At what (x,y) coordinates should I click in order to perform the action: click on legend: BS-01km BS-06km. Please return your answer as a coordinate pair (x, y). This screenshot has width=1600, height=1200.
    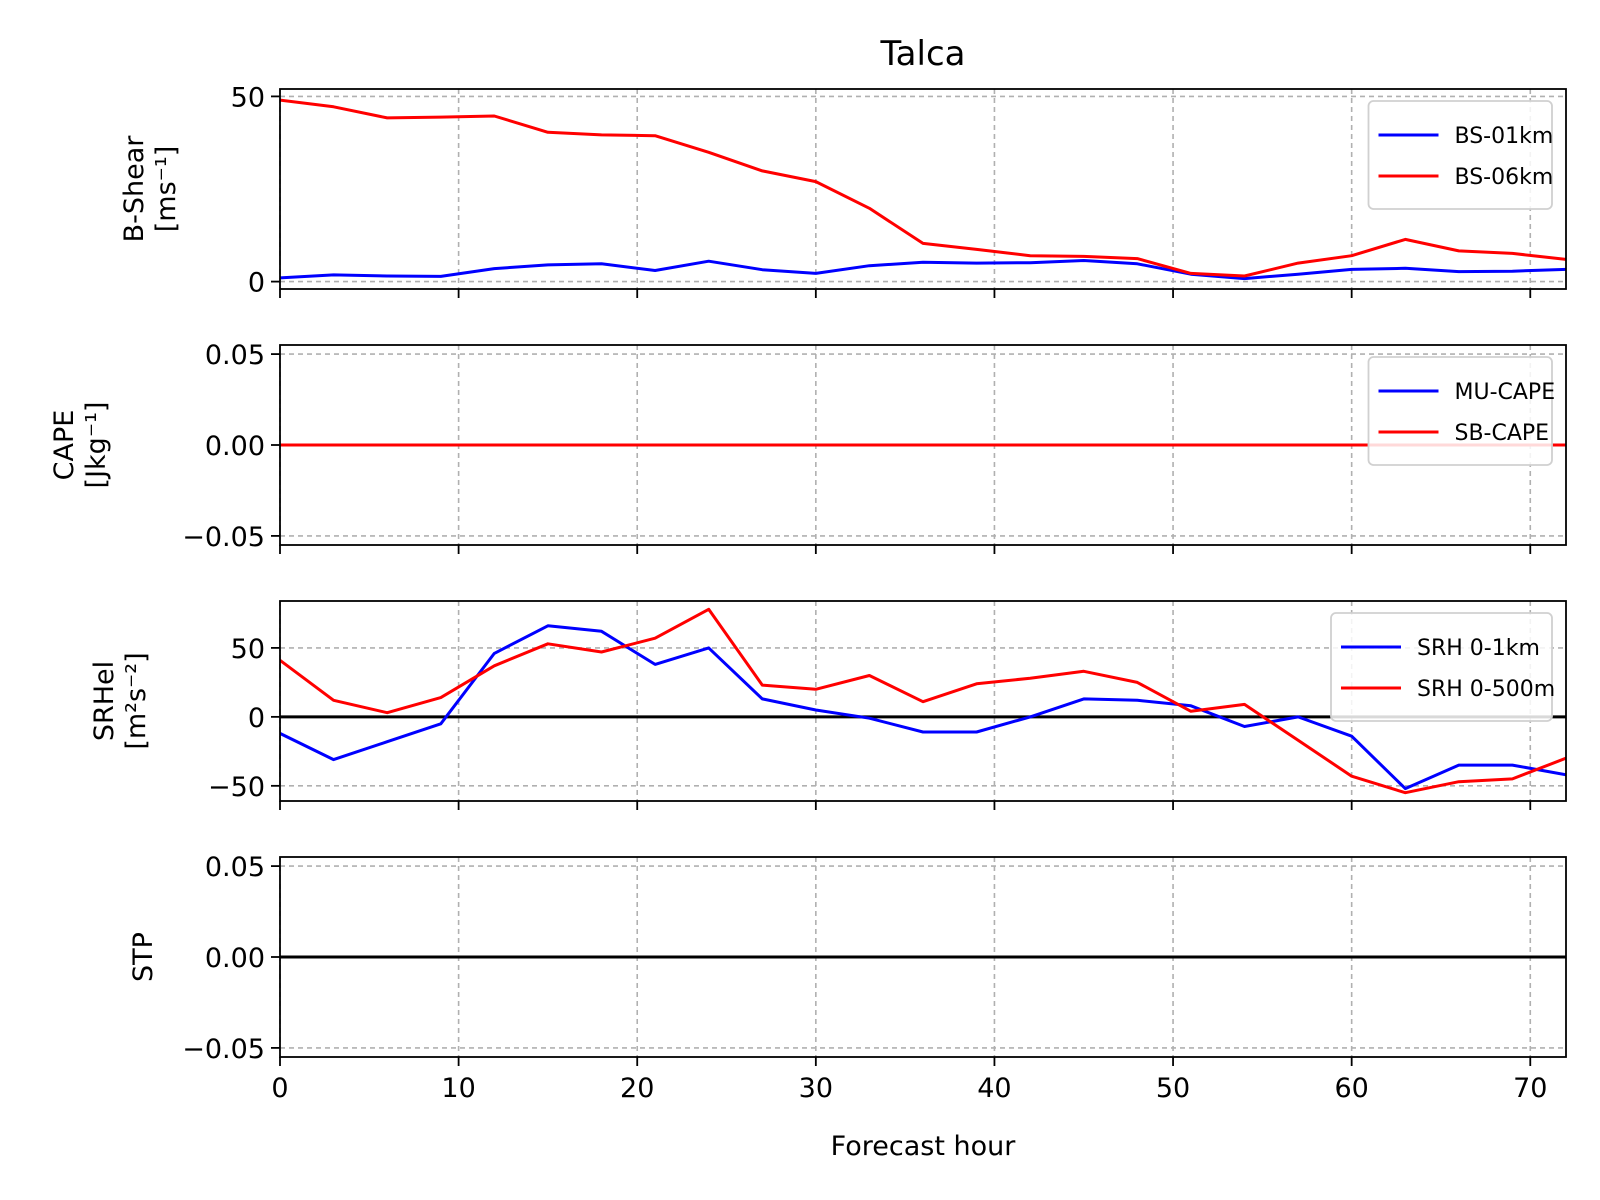
    Looking at the image, I should click on (1460, 155).